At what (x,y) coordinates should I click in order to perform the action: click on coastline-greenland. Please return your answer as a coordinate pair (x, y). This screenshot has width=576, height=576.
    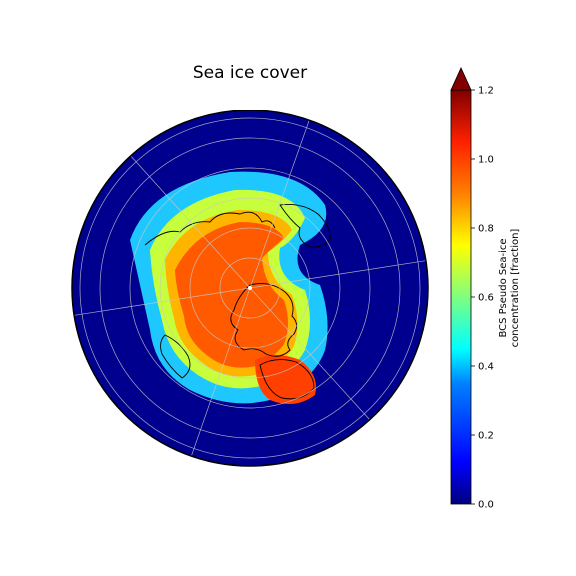
    Looking at the image, I should click on (287, 379).